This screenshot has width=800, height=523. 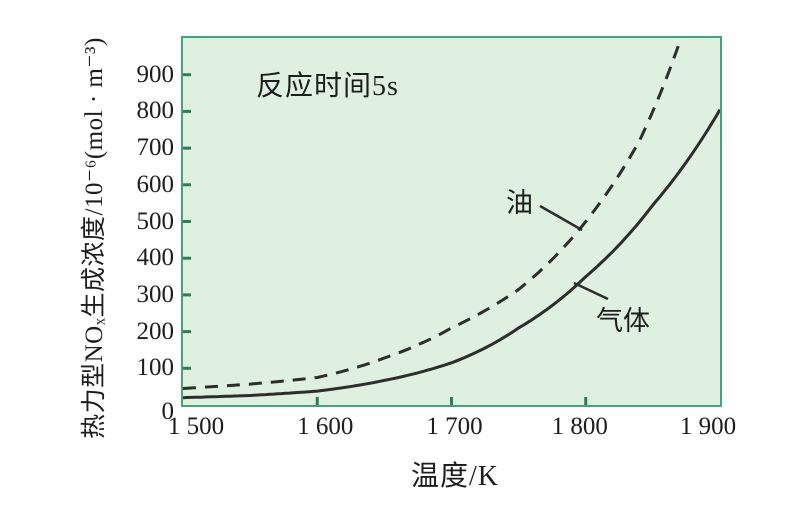 What do you see at coordinates (623, 321) in the screenshot?
I see `series-label-gas: 气体` at bounding box center [623, 321].